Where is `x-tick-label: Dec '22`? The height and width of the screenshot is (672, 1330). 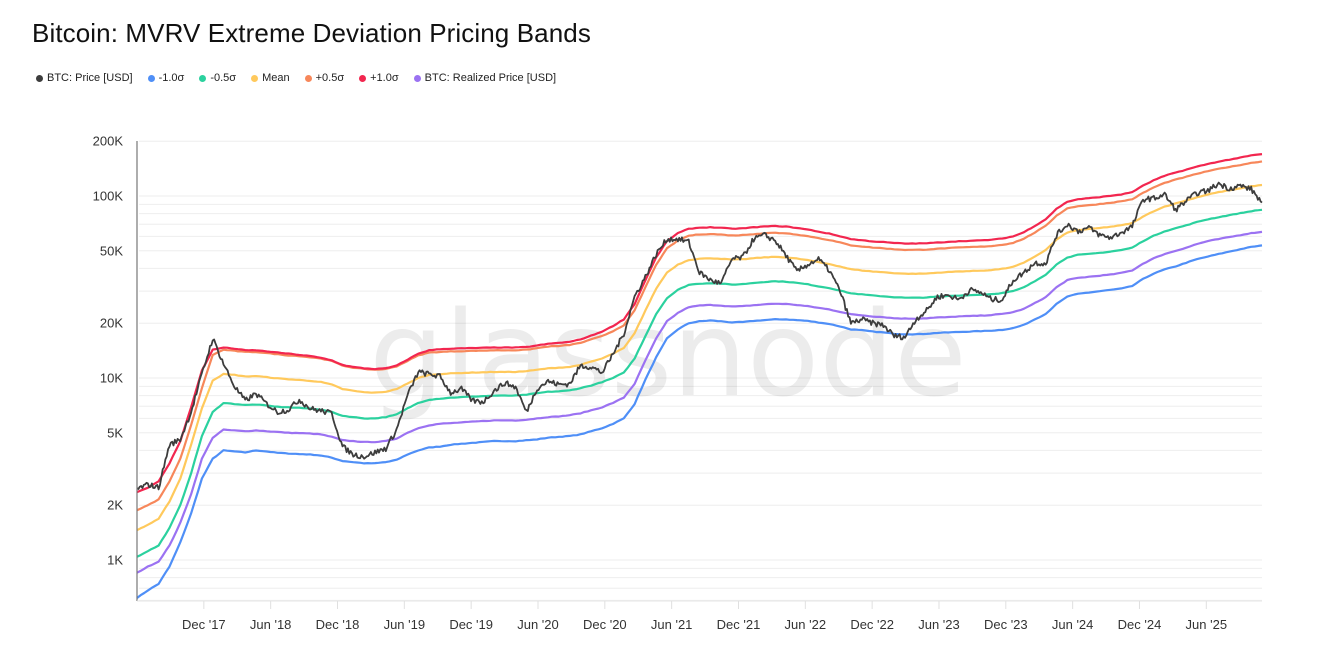
x-tick-label: Dec '22 is located at coordinates (872, 624).